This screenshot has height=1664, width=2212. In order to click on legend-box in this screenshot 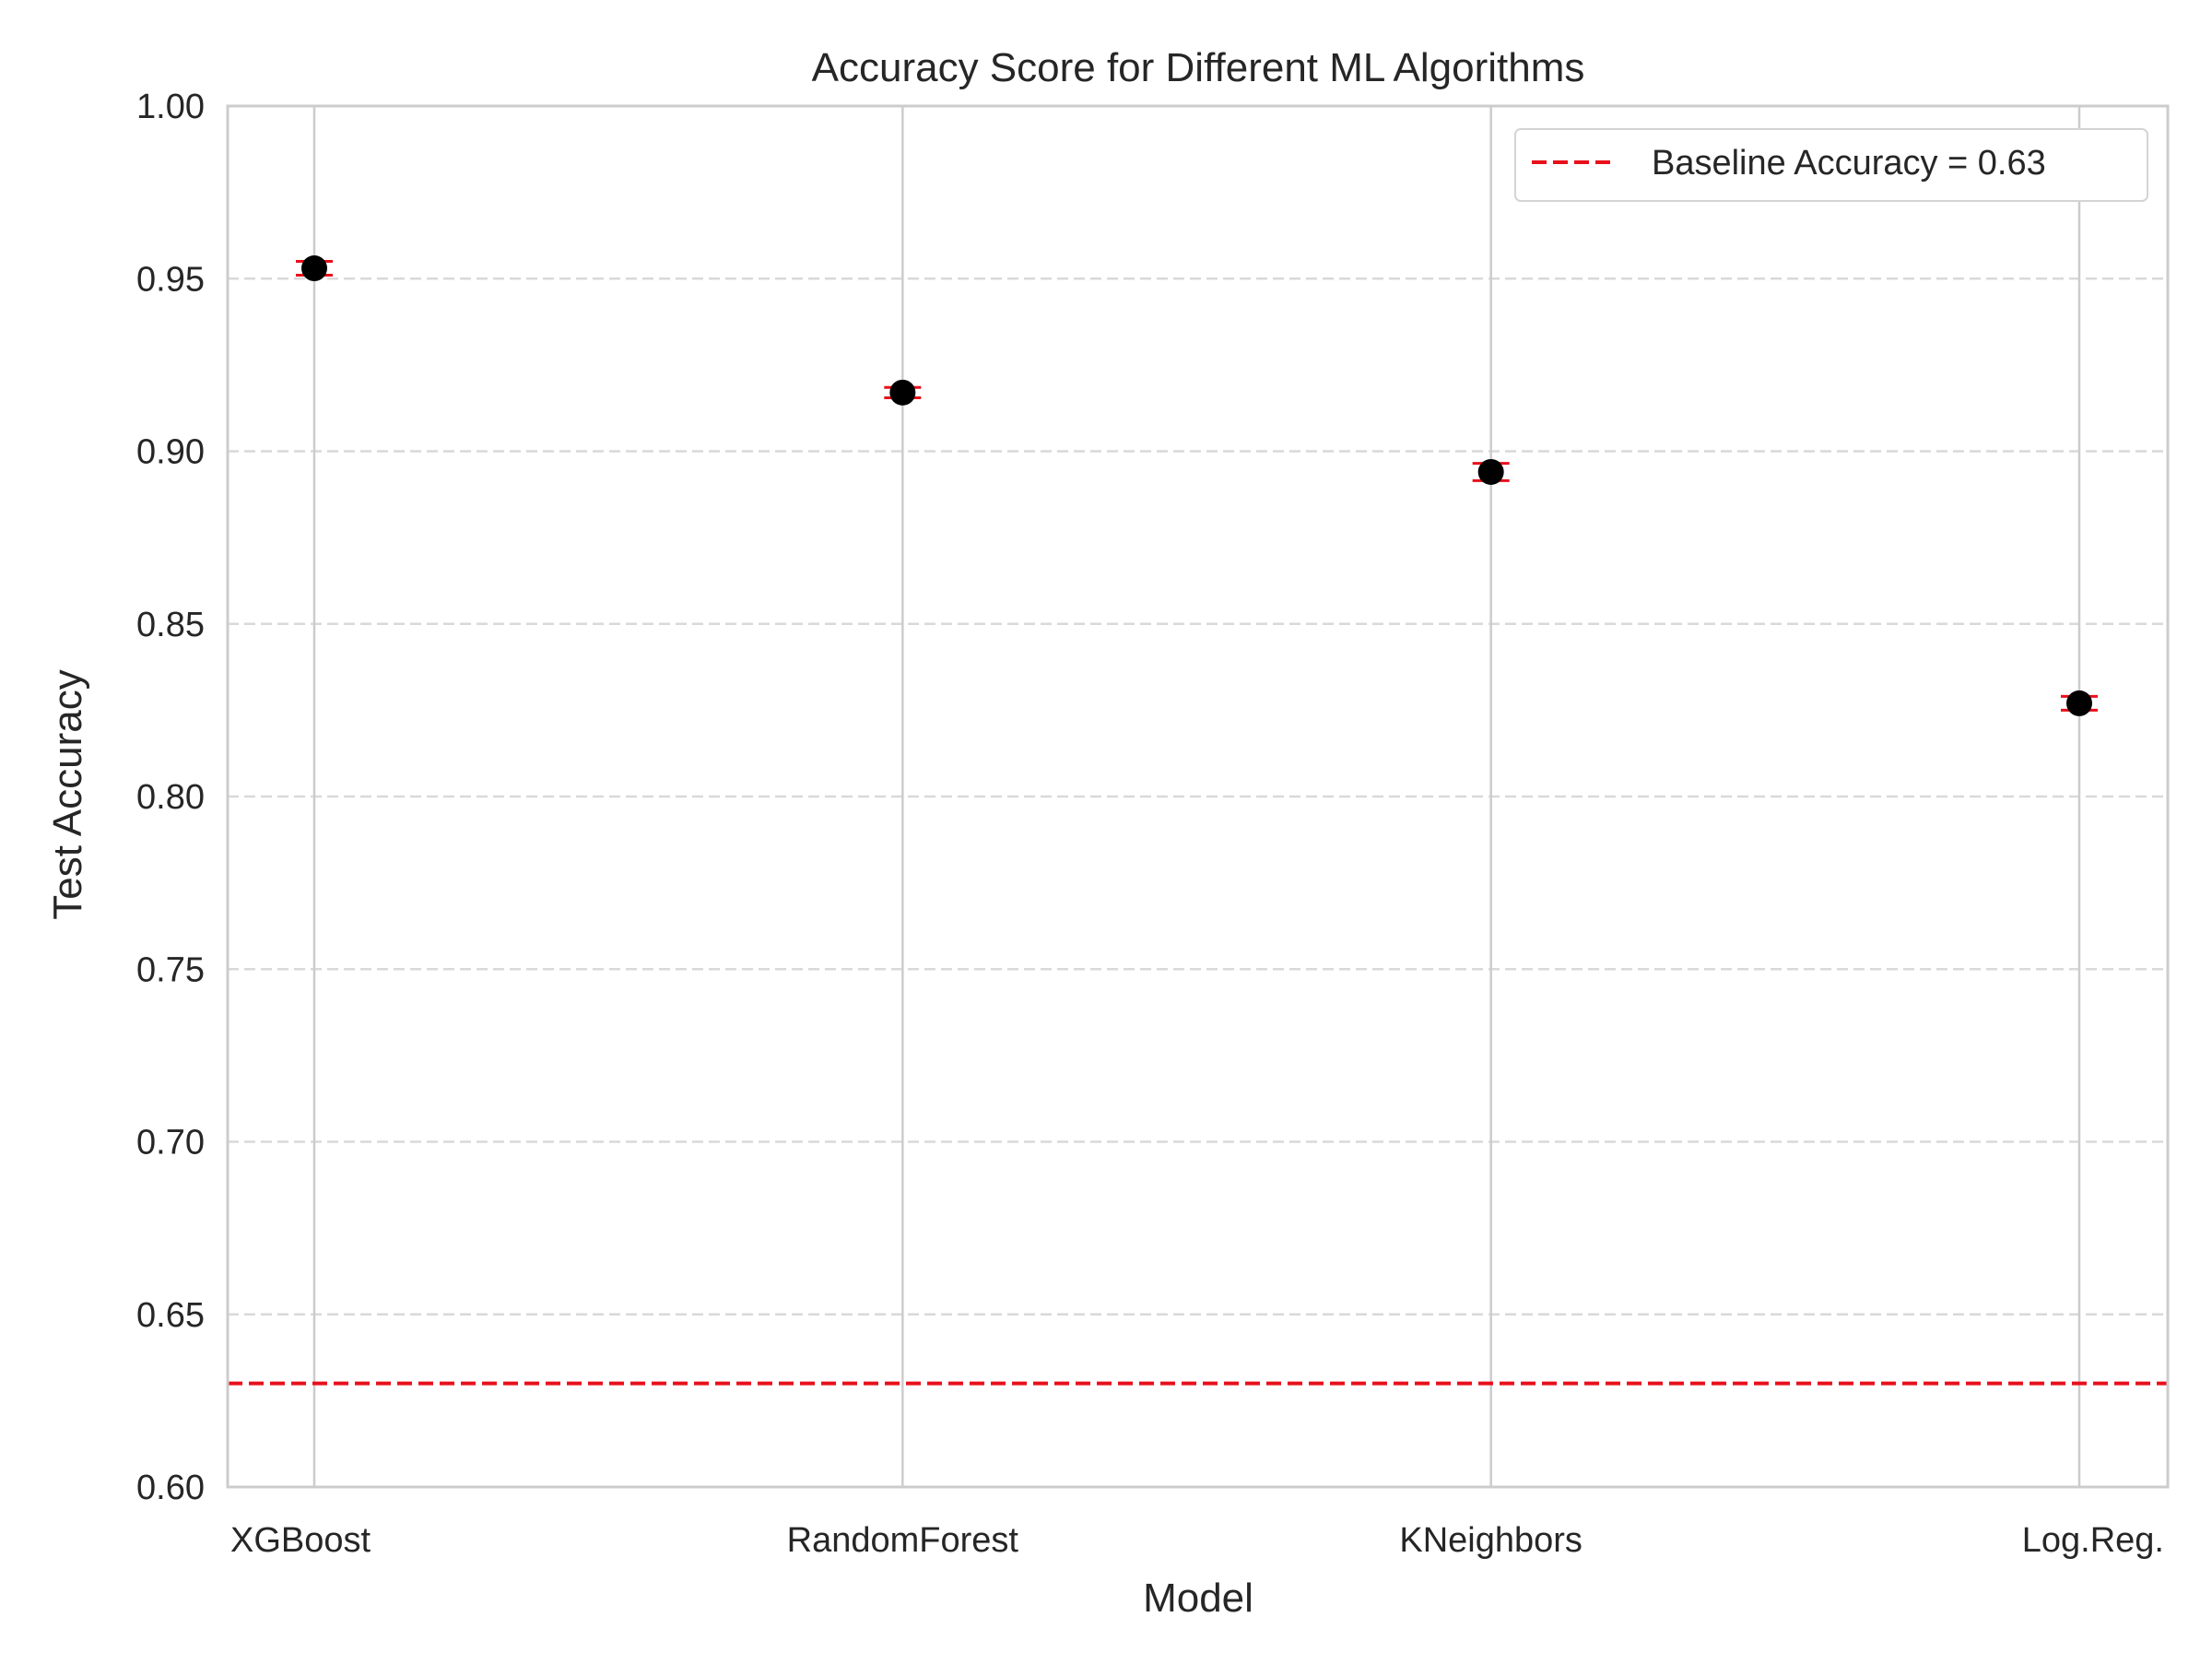, I will do `click(1831, 165)`.